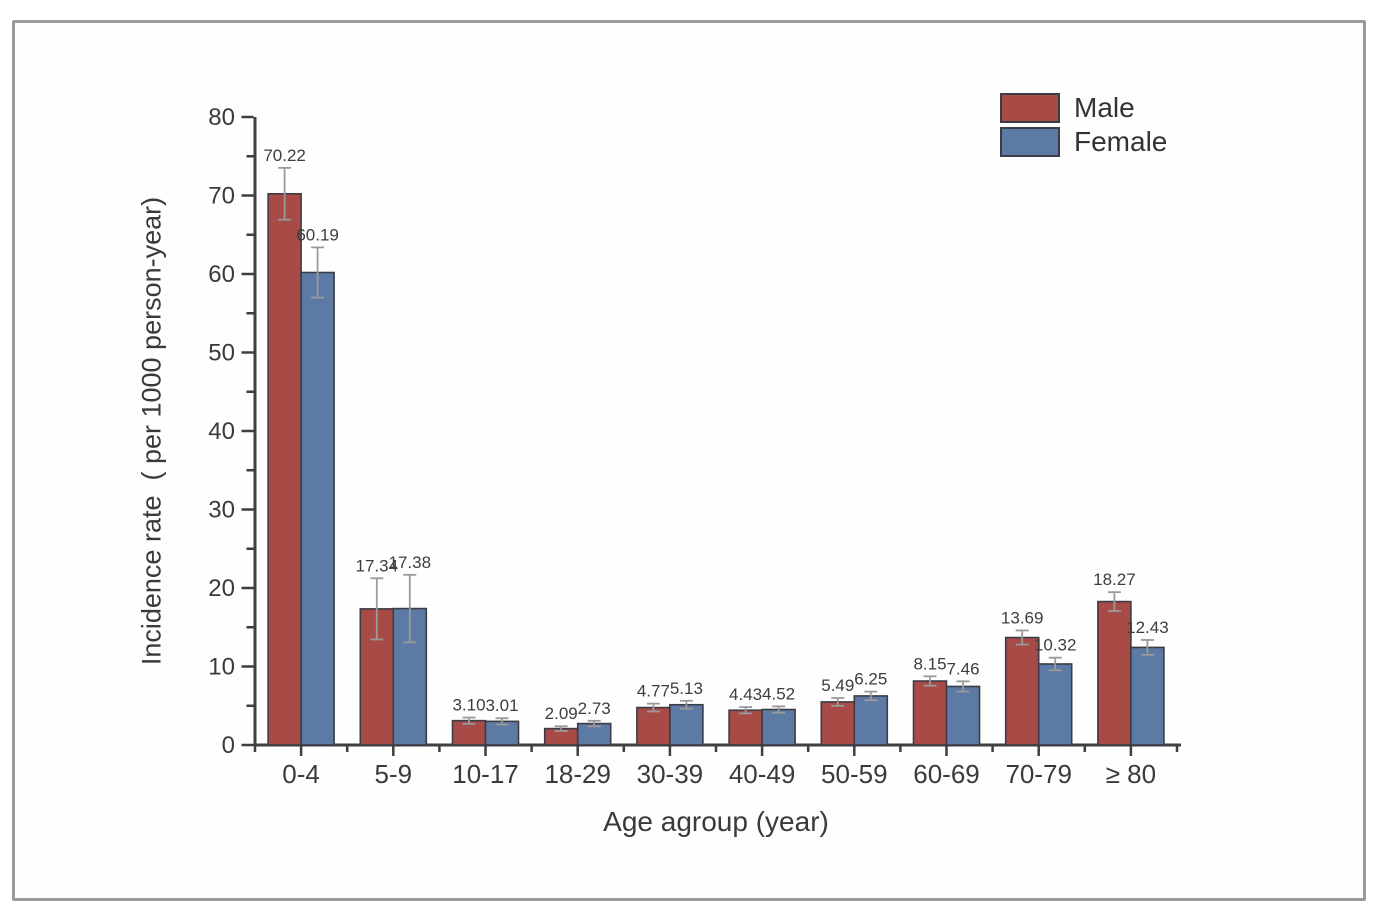  What do you see at coordinates (1038, 774) in the screenshot?
I see `x-tick-label: 70-79` at bounding box center [1038, 774].